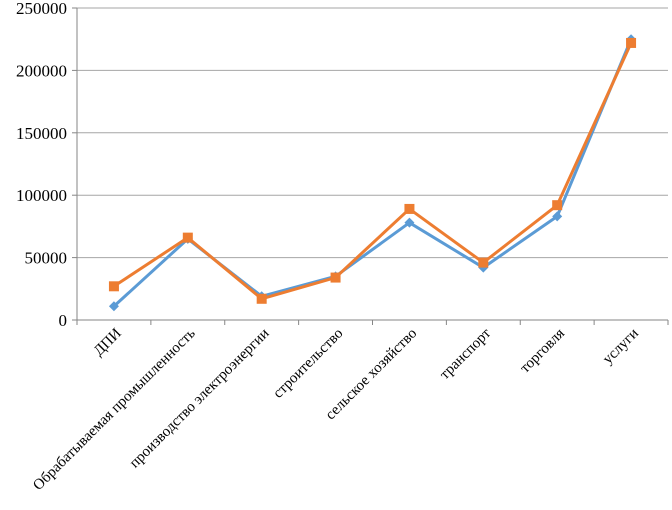  I want to click on y-tick-label: 0, so click(63, 320).